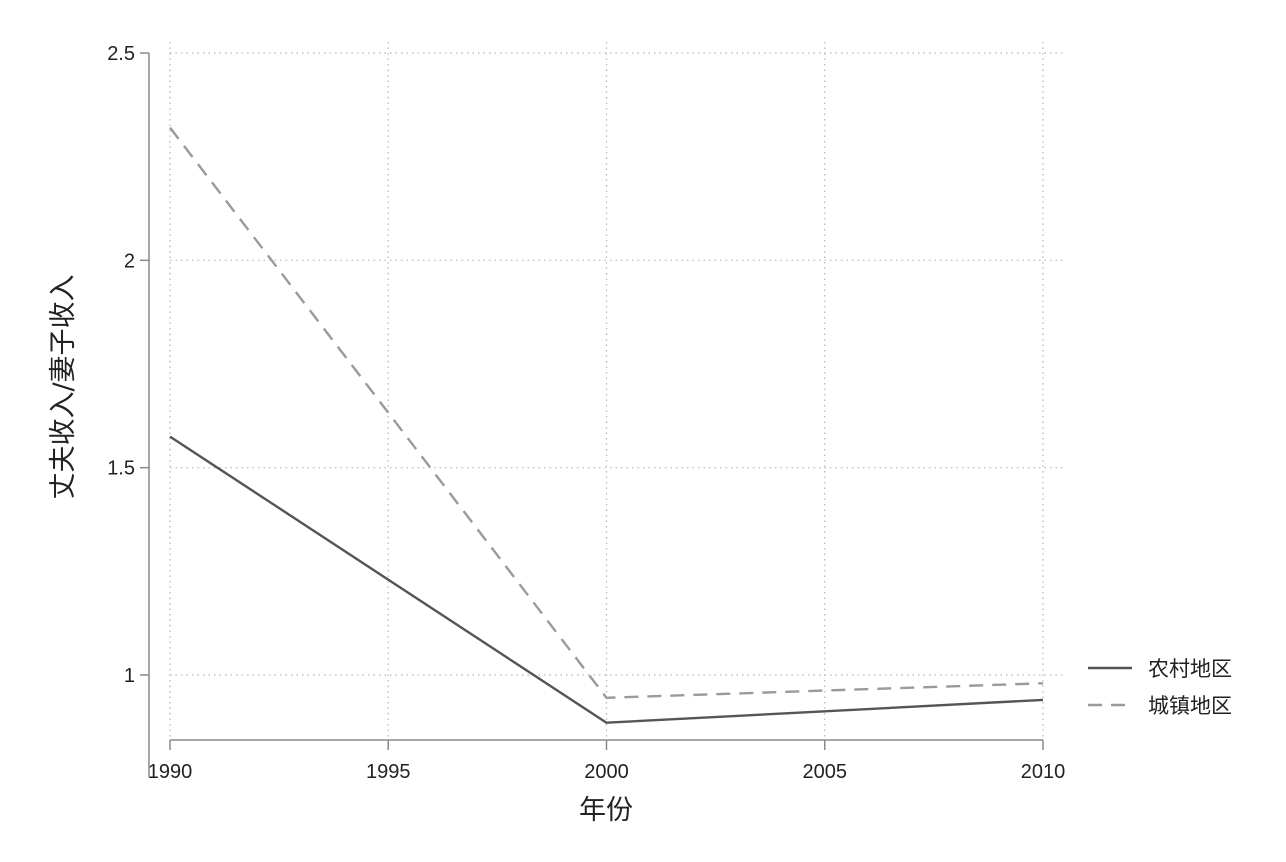 This screenshot has width=1286, height=862. I want to click on y-axis-title: 丈夫收入/妻子收入, so click(63, 386).